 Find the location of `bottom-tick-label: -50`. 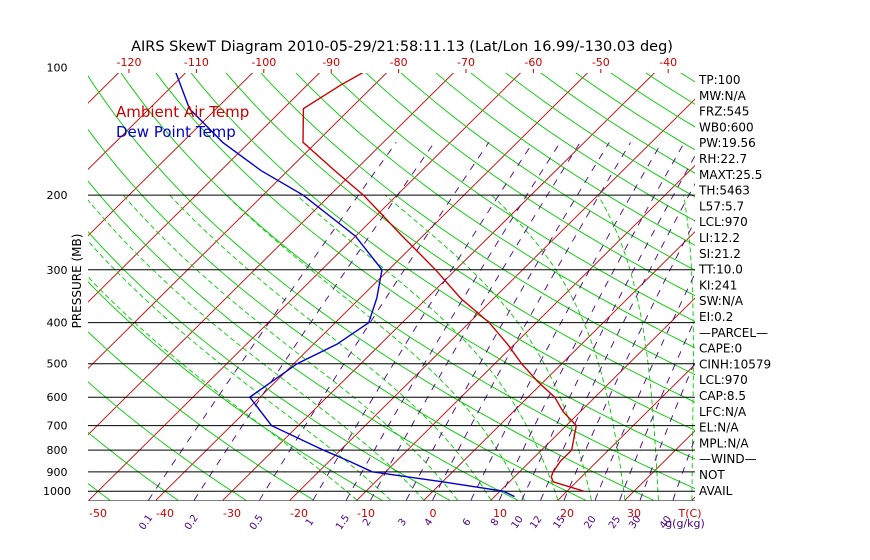

bottom-tick-label: -50 is located at coordinates (98, 513).